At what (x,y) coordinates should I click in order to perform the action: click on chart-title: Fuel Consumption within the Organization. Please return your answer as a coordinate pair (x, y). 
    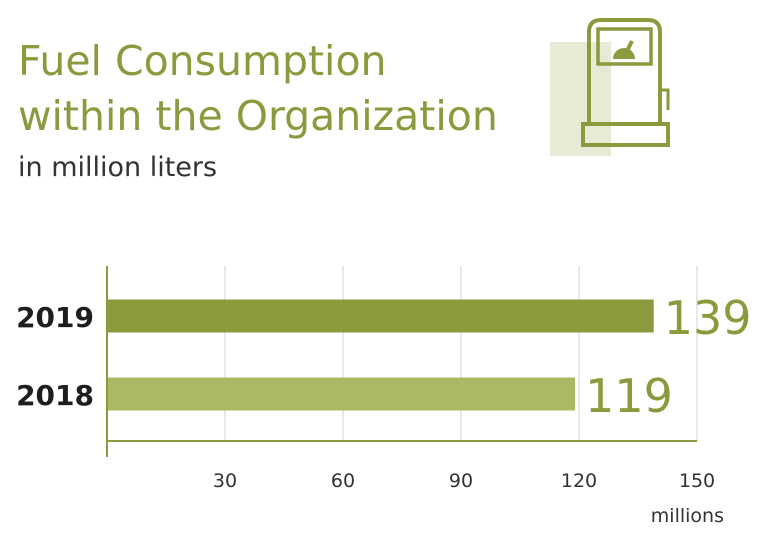
    Looking at the image, I should click on (258, 89).